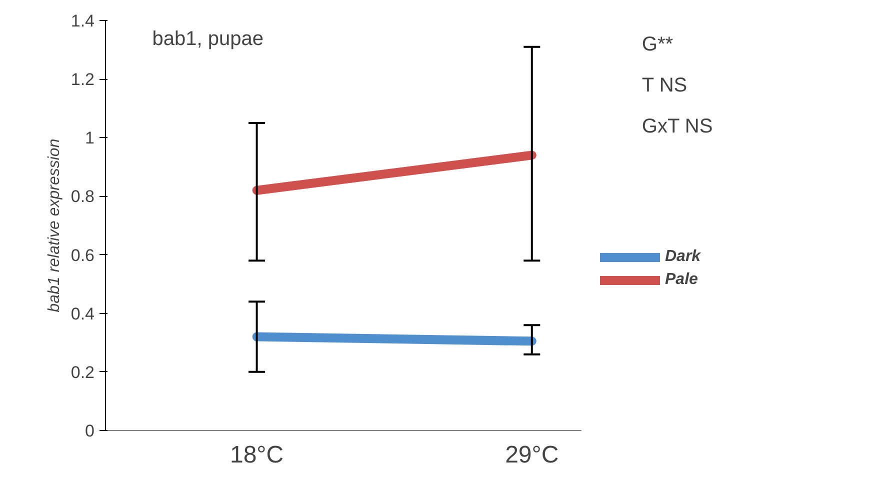  Describe the element at coordinates (90, 138) in the screenshot. I see `y-tick-label: 1` at that location.